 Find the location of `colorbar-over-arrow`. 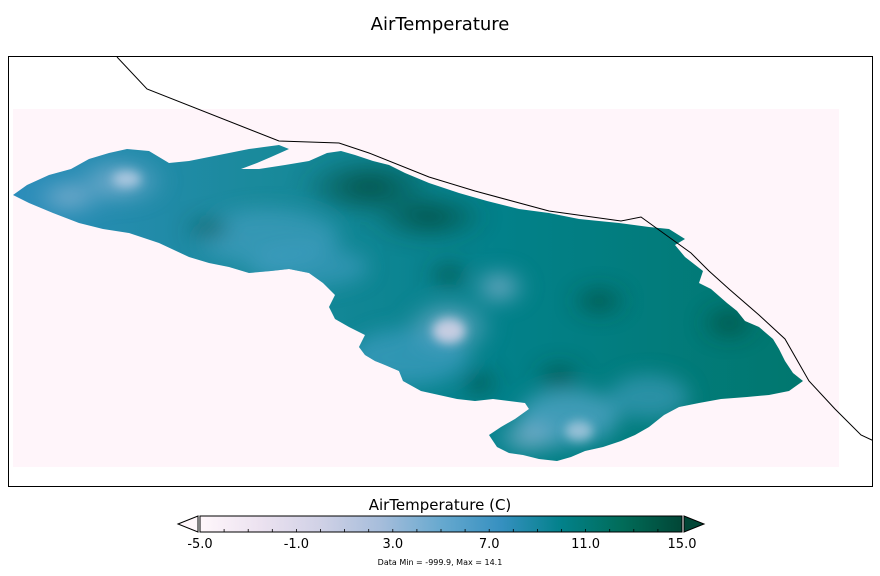

colorbar-over-arrow is located at coordinates (694, 524).